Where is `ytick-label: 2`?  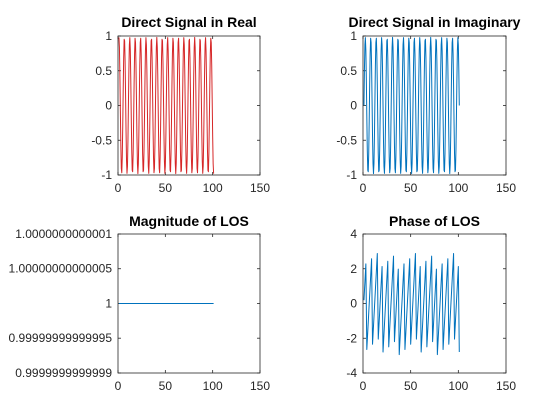
ytick-label: 2 is located at coordinates (353, 269).